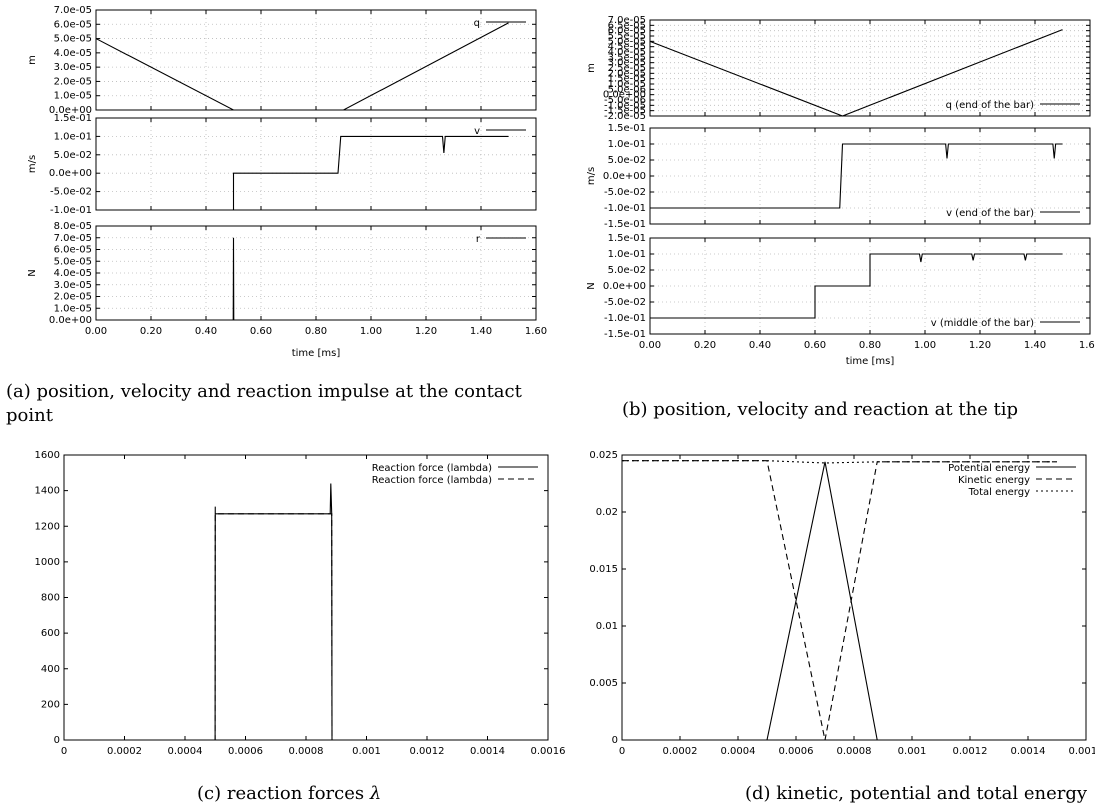 This screenshot has height=810, width=1095. Describe the element at coordinates (622, 751) in the screenshot. I see `p8-xtick-label: 0` at that location.